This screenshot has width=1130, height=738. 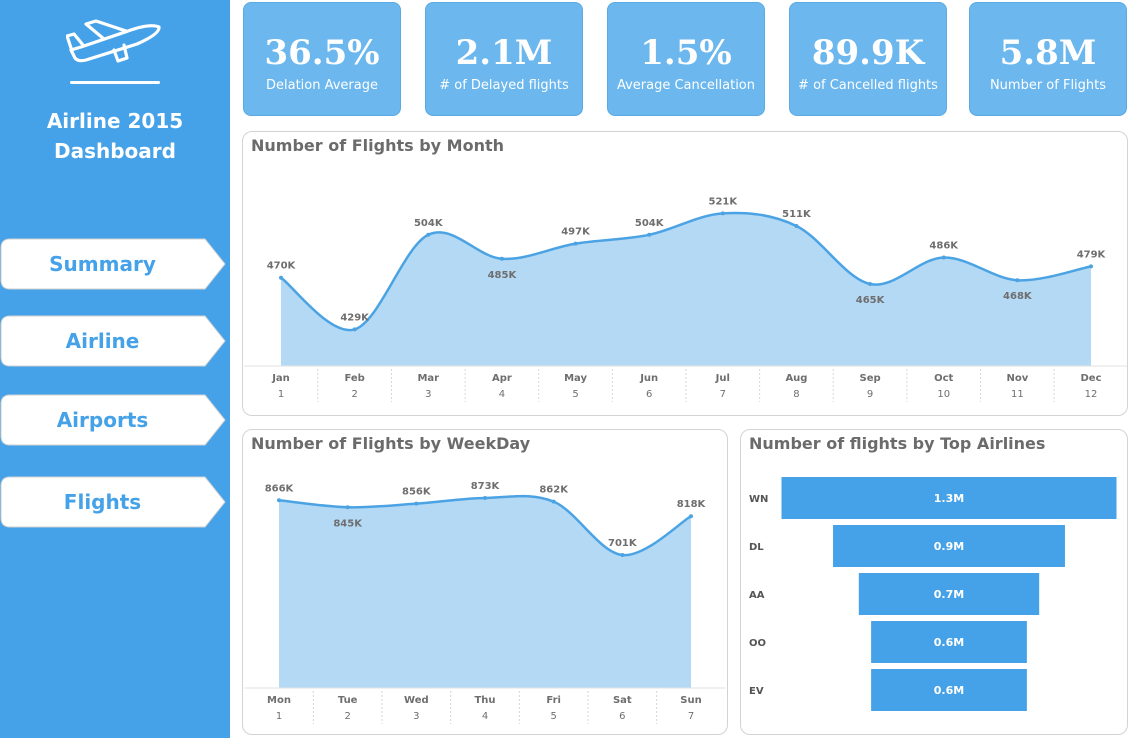 What do you see at coordinates (1092, 254) in the screenshot?
I see `month-value-label: 479K` at bounding box center [1092, 254].